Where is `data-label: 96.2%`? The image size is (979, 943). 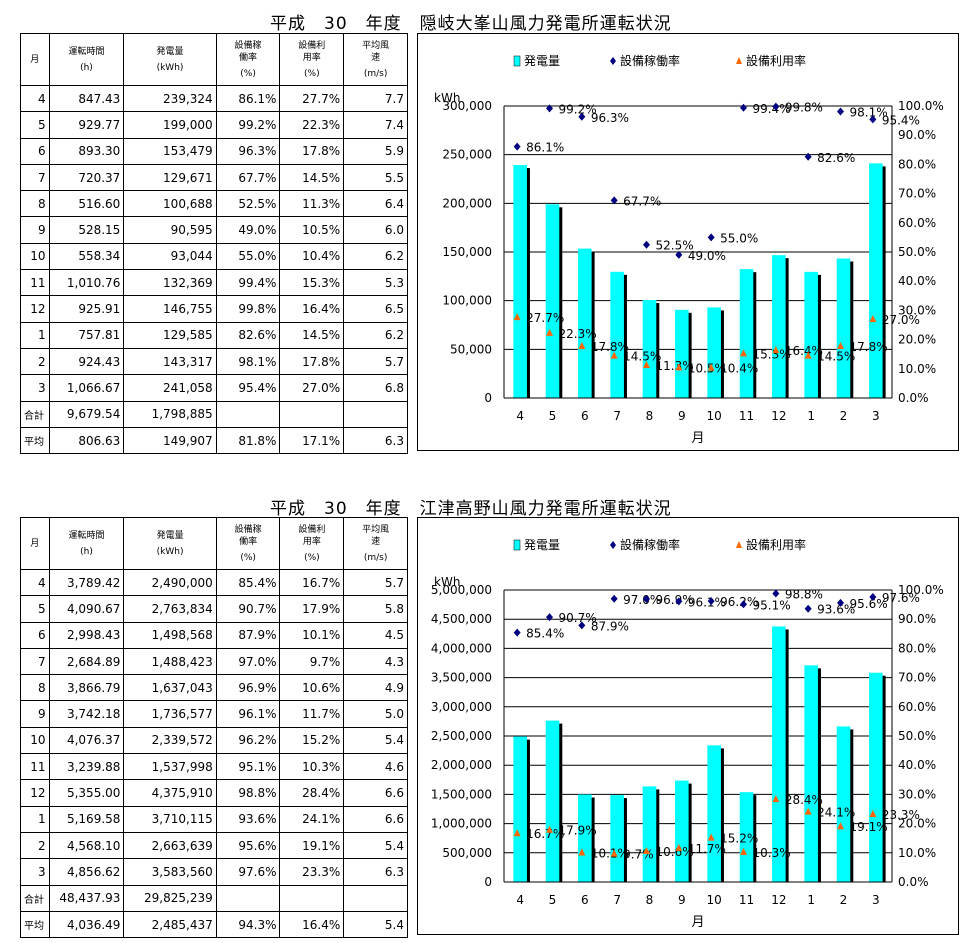 data-label: 96.2% is located at coordinates (739, 602).